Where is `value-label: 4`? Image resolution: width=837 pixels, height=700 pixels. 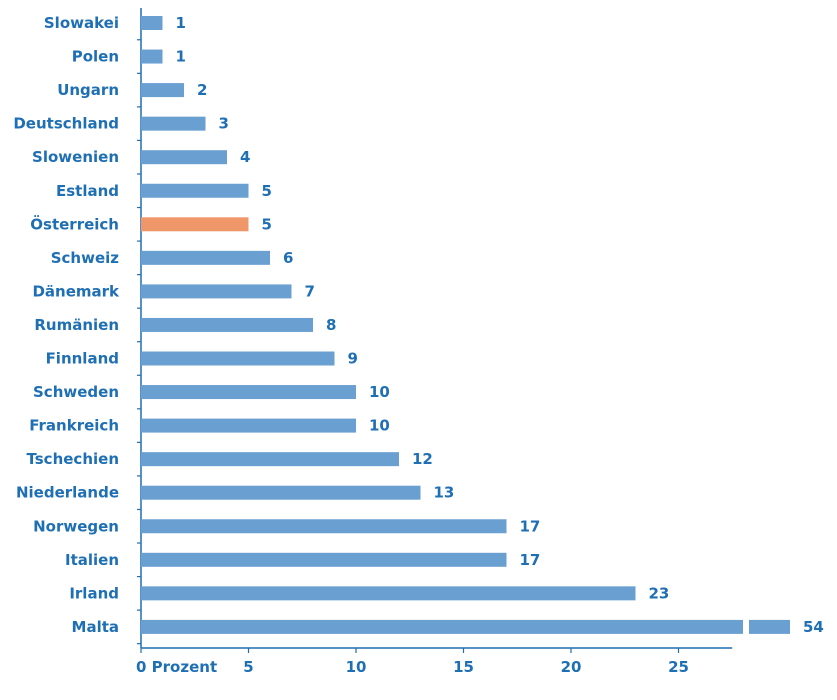 value-label: 4 is located at coordinates (245, 157).